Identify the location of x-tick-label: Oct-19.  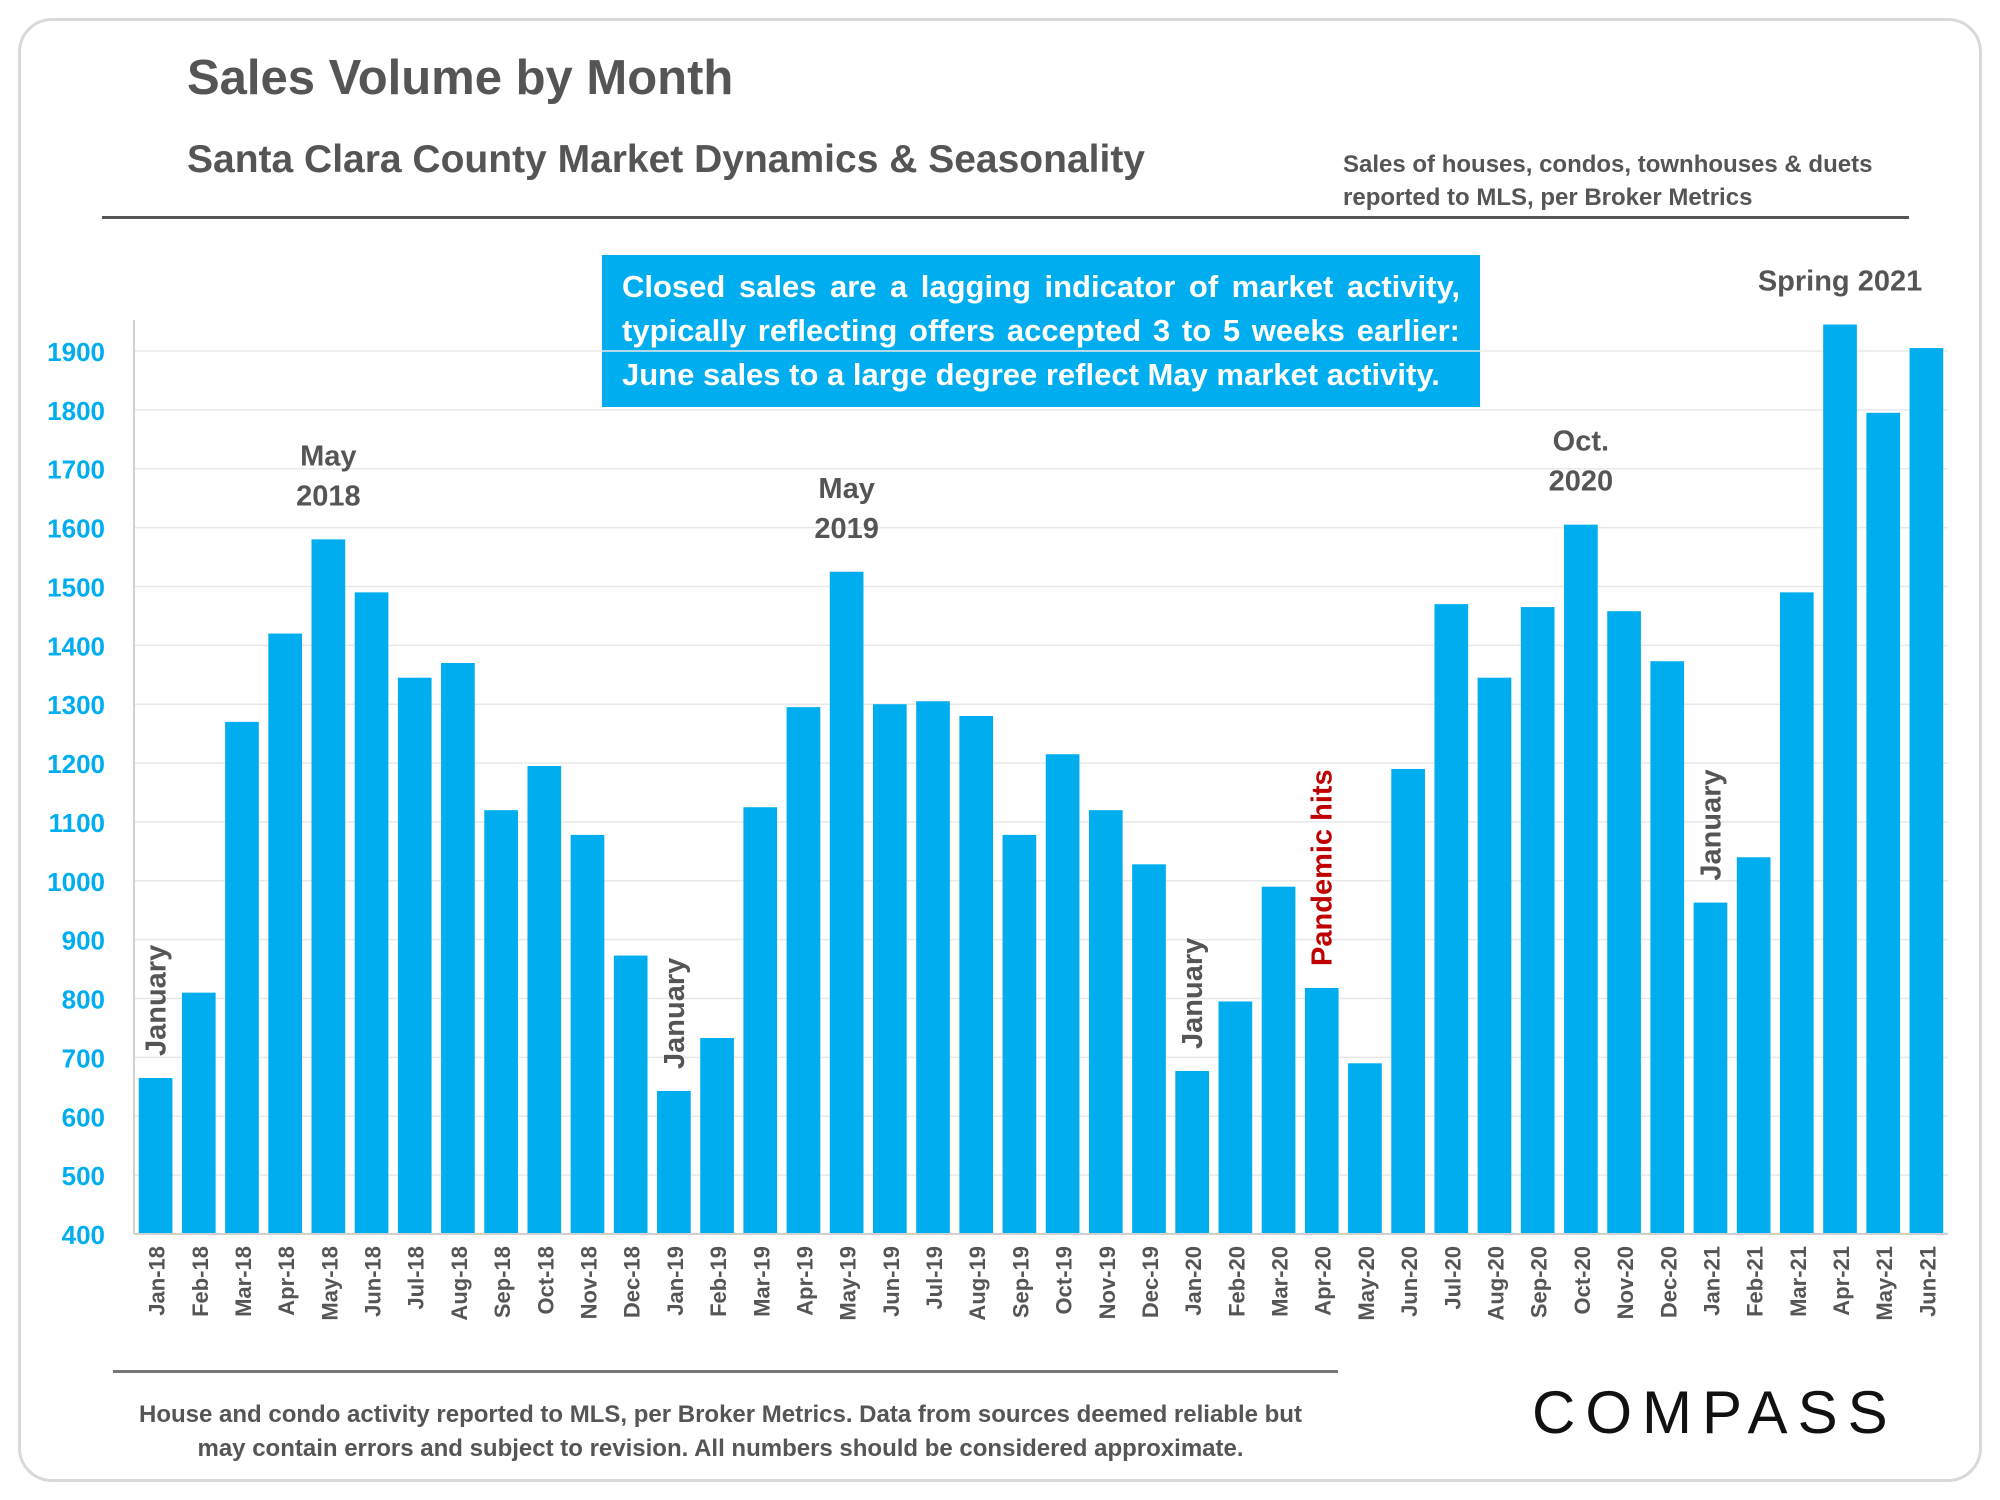
(1064, 1280).